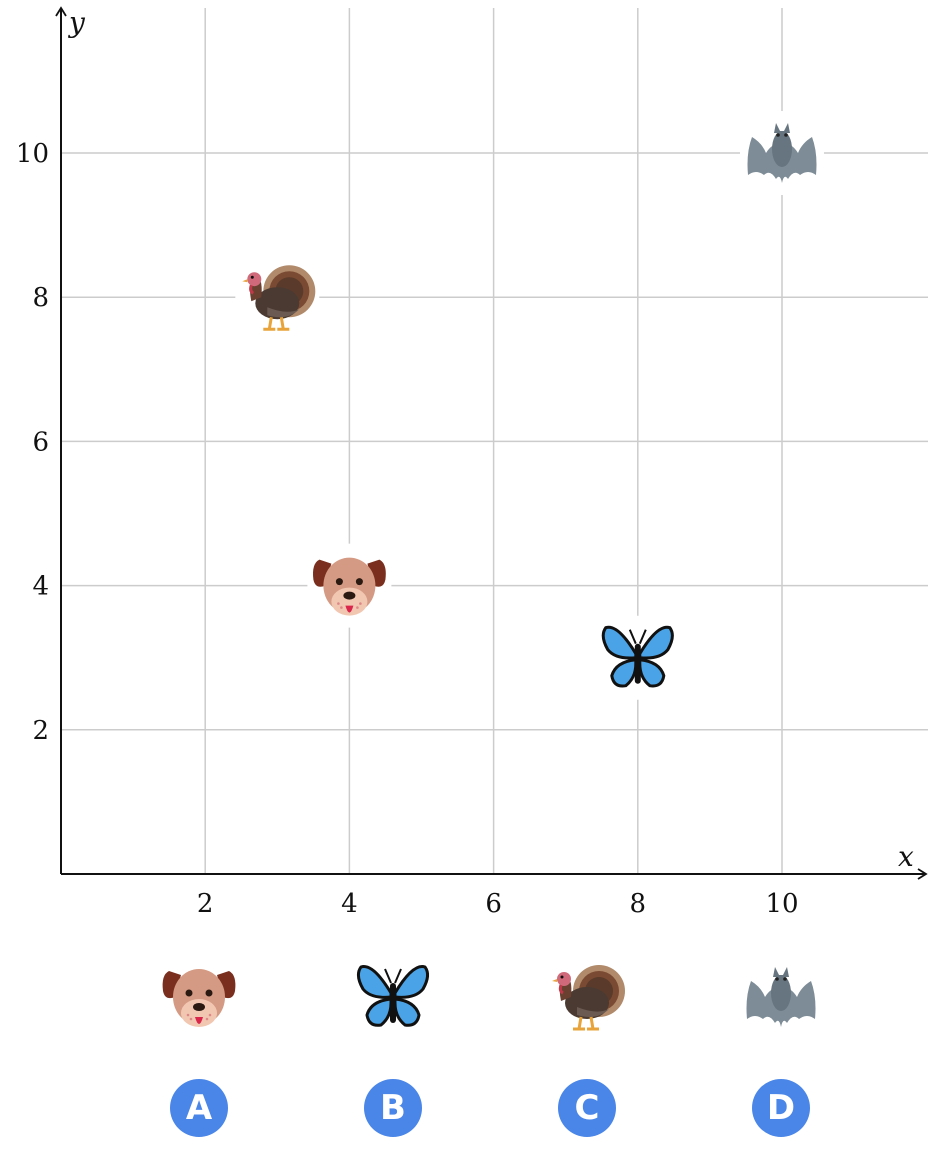 The width and height of the screenshot is (928, 1155). What do you see at coordinates (40, 587) in the screenshot?
I see `y-tick-label: 4` at bounding box center [40, 587].